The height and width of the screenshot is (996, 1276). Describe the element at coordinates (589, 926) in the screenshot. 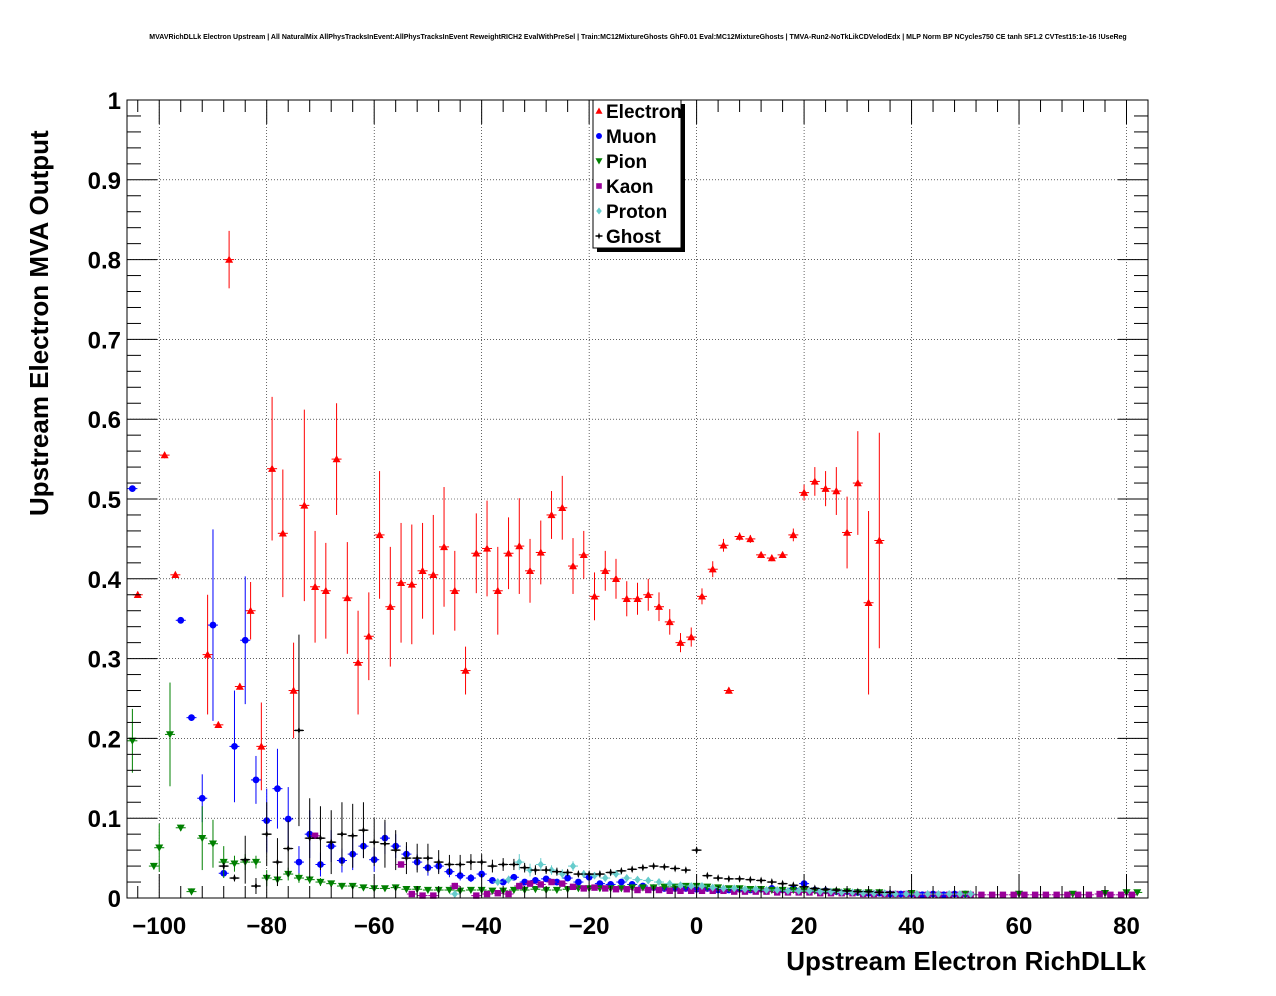

I see `x-tick-label: −20` at that location.